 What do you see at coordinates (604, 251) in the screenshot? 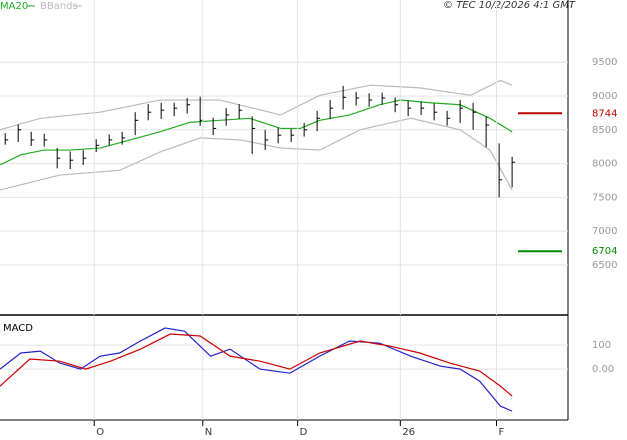
I see `level-label: 6704` at bounding box center [604, 251].